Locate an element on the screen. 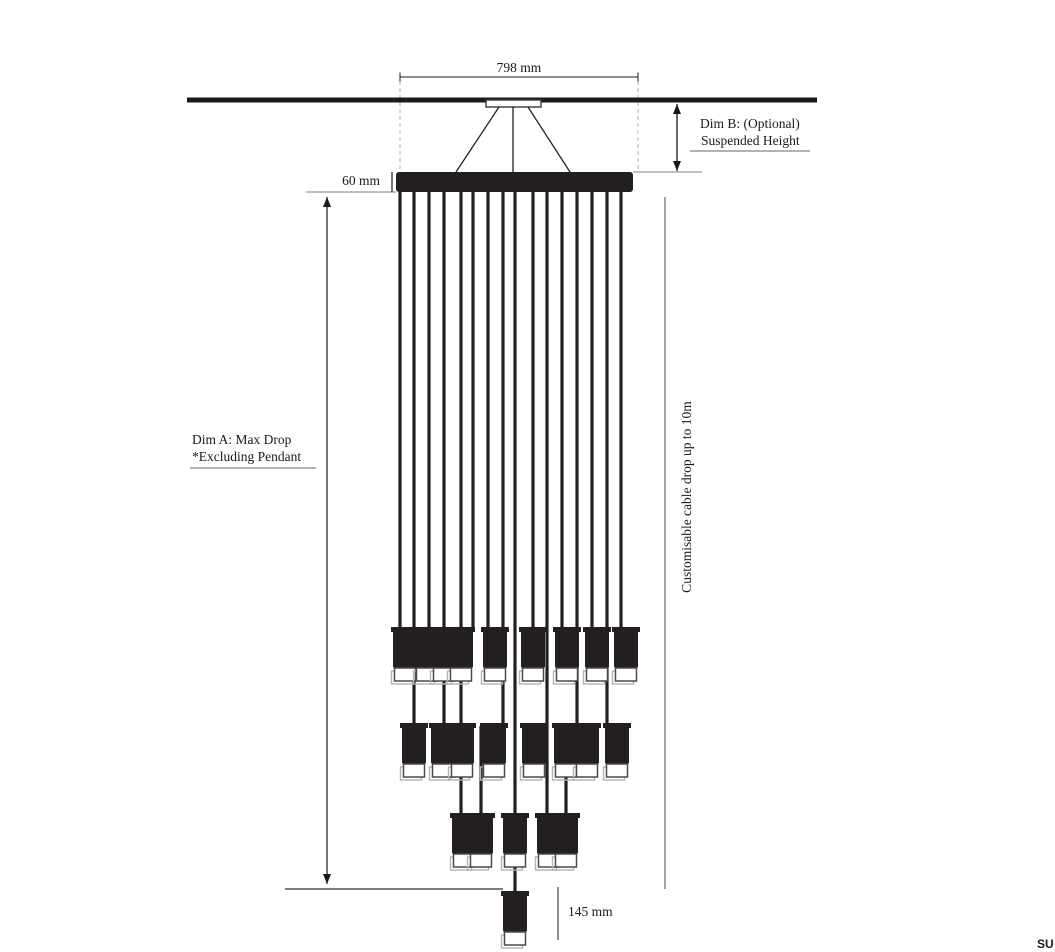 Image resolution: width=1055 pixels, height=952 pixels. bar-height-dimension-label: 60 mm is located at coordinates (361, 180).